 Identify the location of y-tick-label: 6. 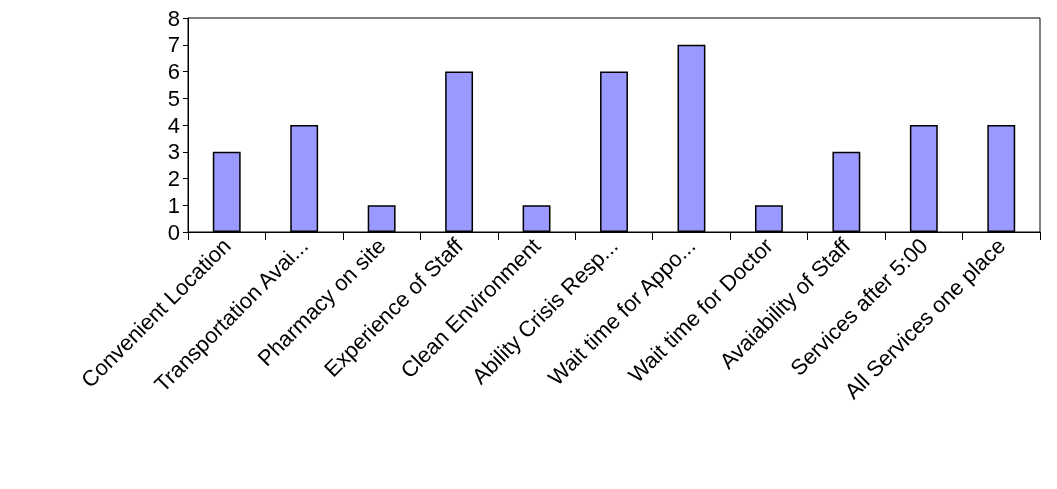
(173, 71).